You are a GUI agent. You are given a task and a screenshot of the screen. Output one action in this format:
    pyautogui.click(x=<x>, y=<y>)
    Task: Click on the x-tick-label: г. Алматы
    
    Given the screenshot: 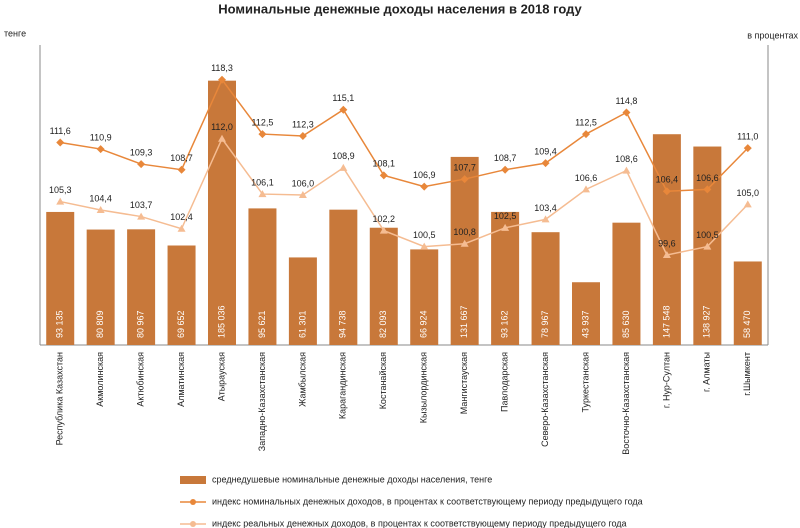 What is the action you would take?
    pyautogui.click(x=707, y=372)
    